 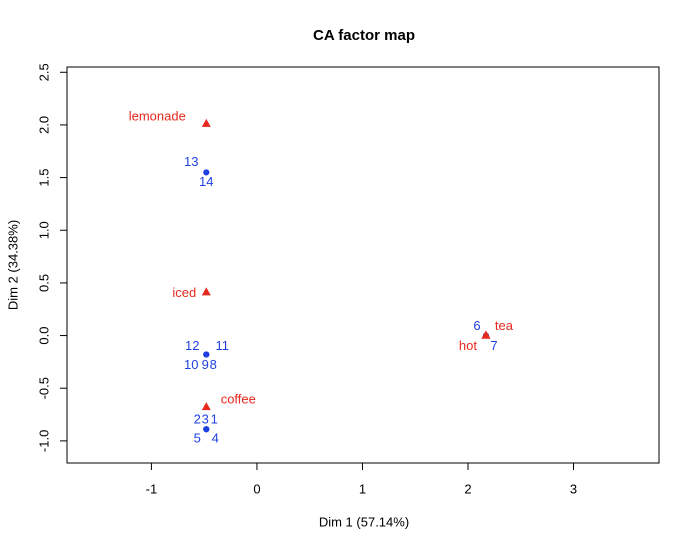 What do you see at coordinates (197, 419) in the screenshot?
I see `point-label: 2` at bounding box center [197, 419].